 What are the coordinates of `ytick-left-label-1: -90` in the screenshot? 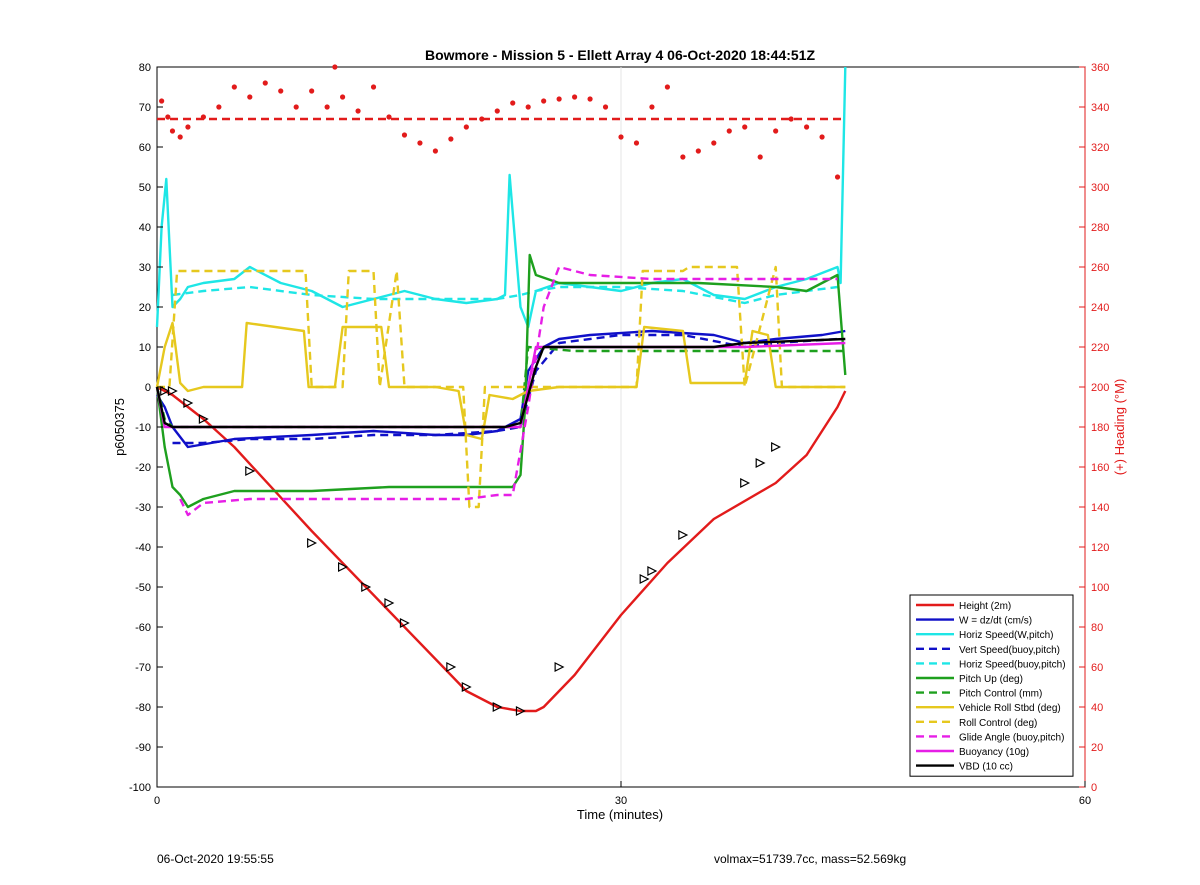 It's located at (143, 748).